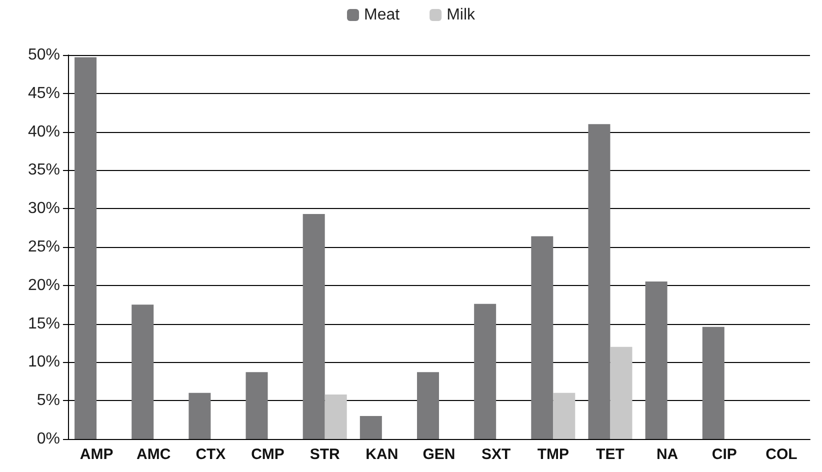  I want to click on x-tick-label: CTX, so click(211, 454).